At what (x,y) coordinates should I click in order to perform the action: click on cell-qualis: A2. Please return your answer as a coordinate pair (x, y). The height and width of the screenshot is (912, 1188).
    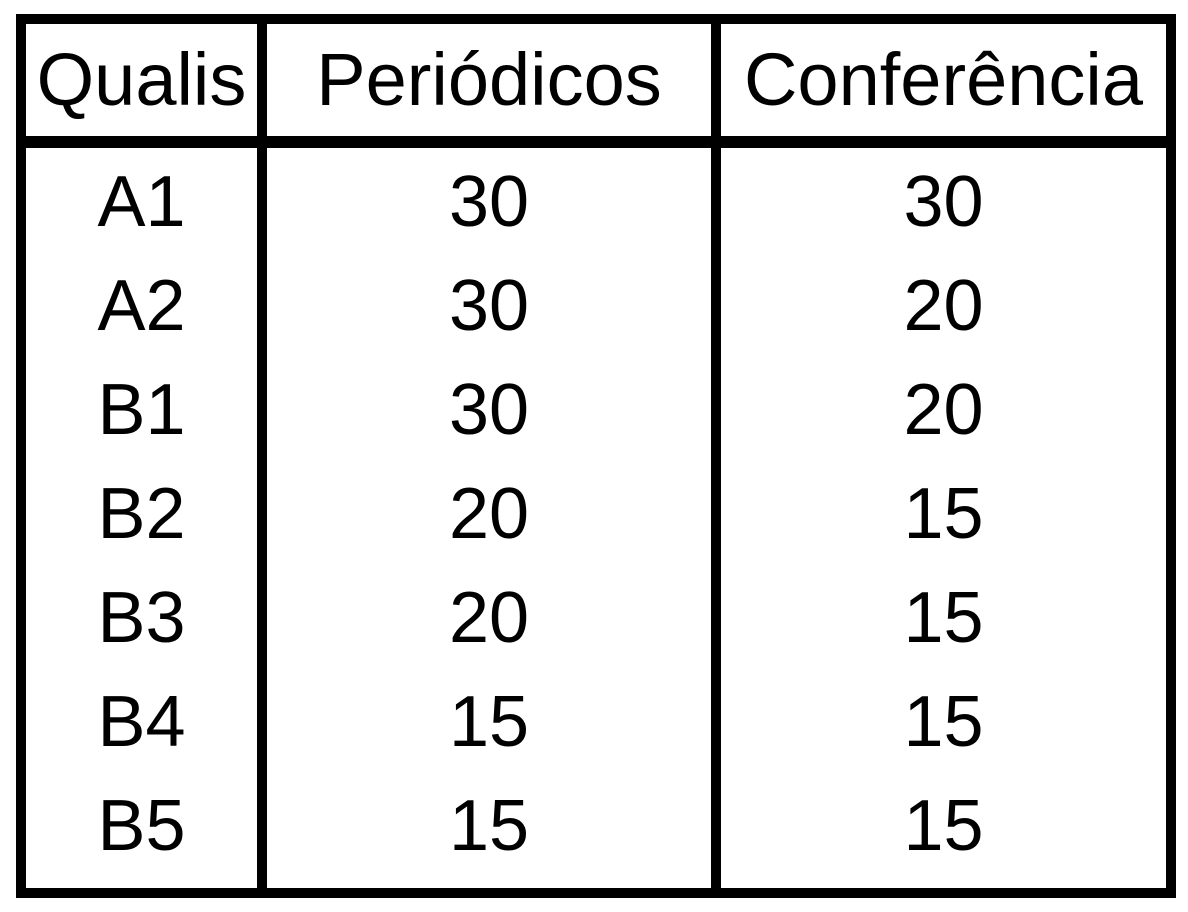
    Looking at the image, I should click on (141, 306).